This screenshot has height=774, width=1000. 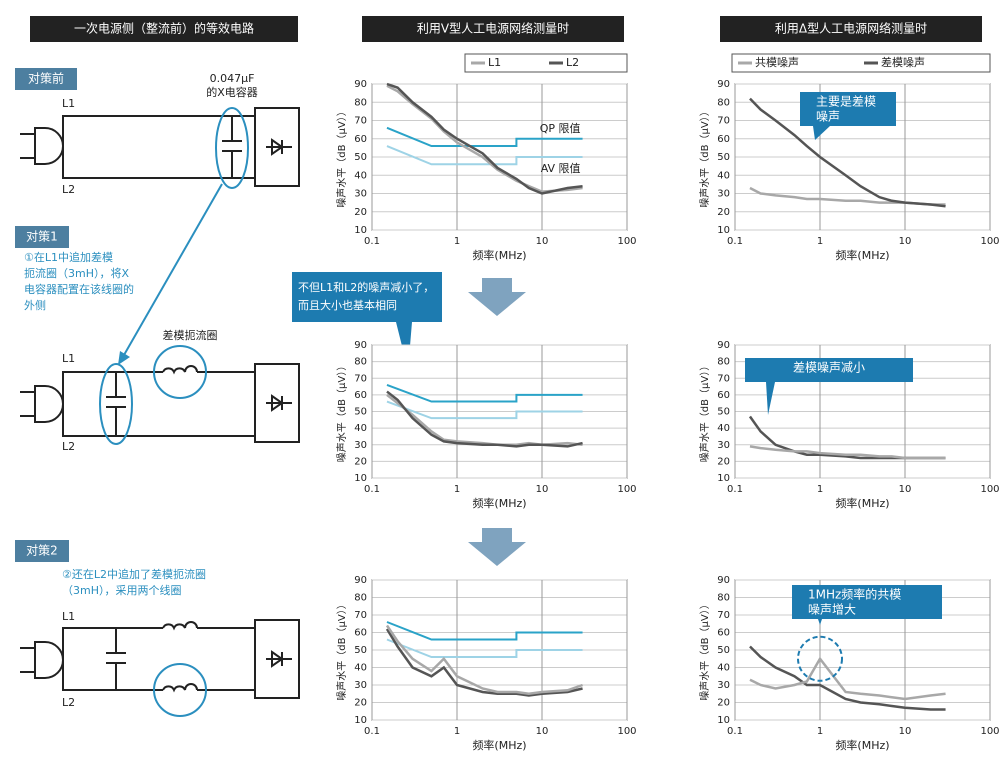 What do you see at coordinates (68, 257) in the screenshot?
I see `desc: ①在L1中追加差模` at bounding box center [68, 257].